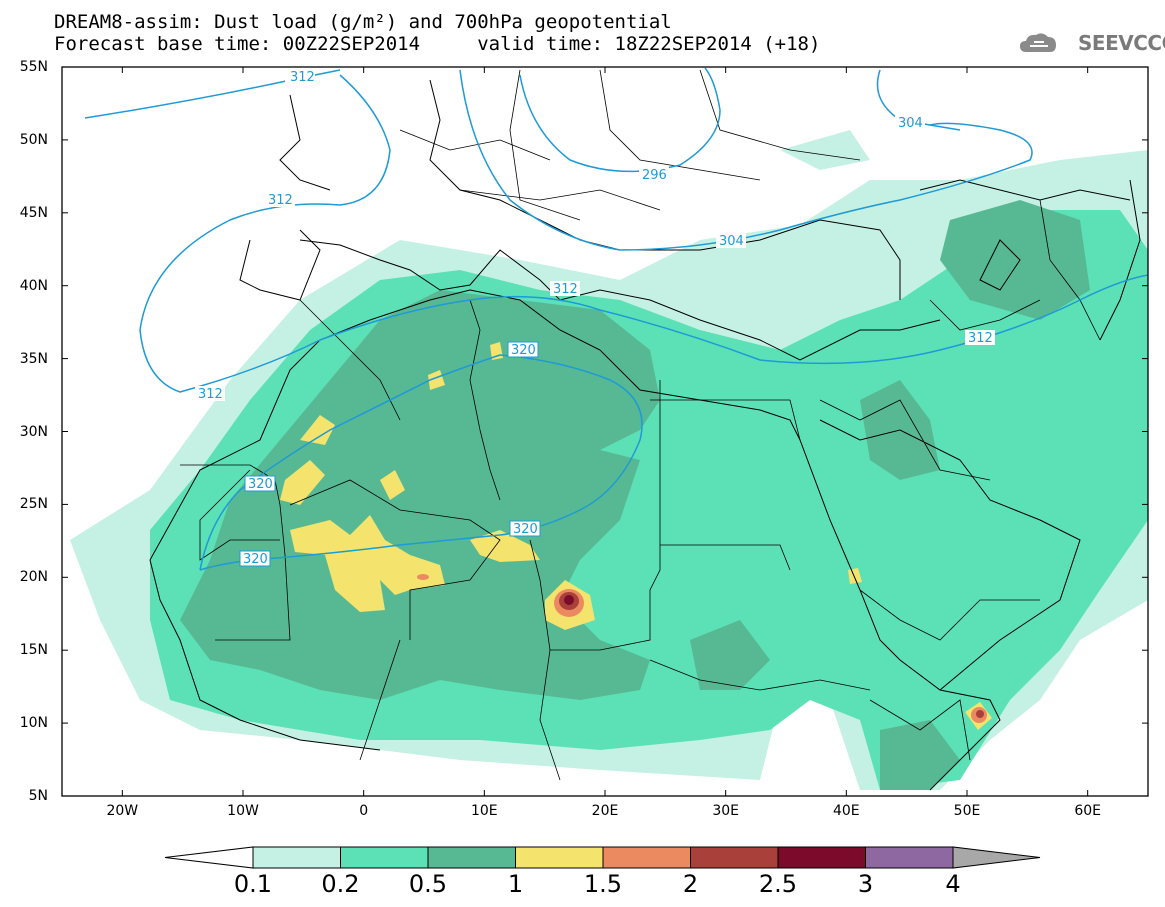 The width and height of the screenshot is (1165, 907). I want to click on lat-tick-label: 20N, so click(33, 577).